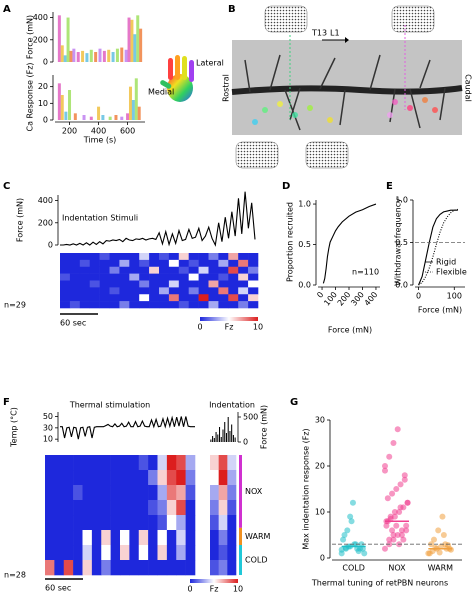 Image resolution: width=474 pixels, height=592 pixels. I want to click on y-tick-label: 400, so click(45, 200).